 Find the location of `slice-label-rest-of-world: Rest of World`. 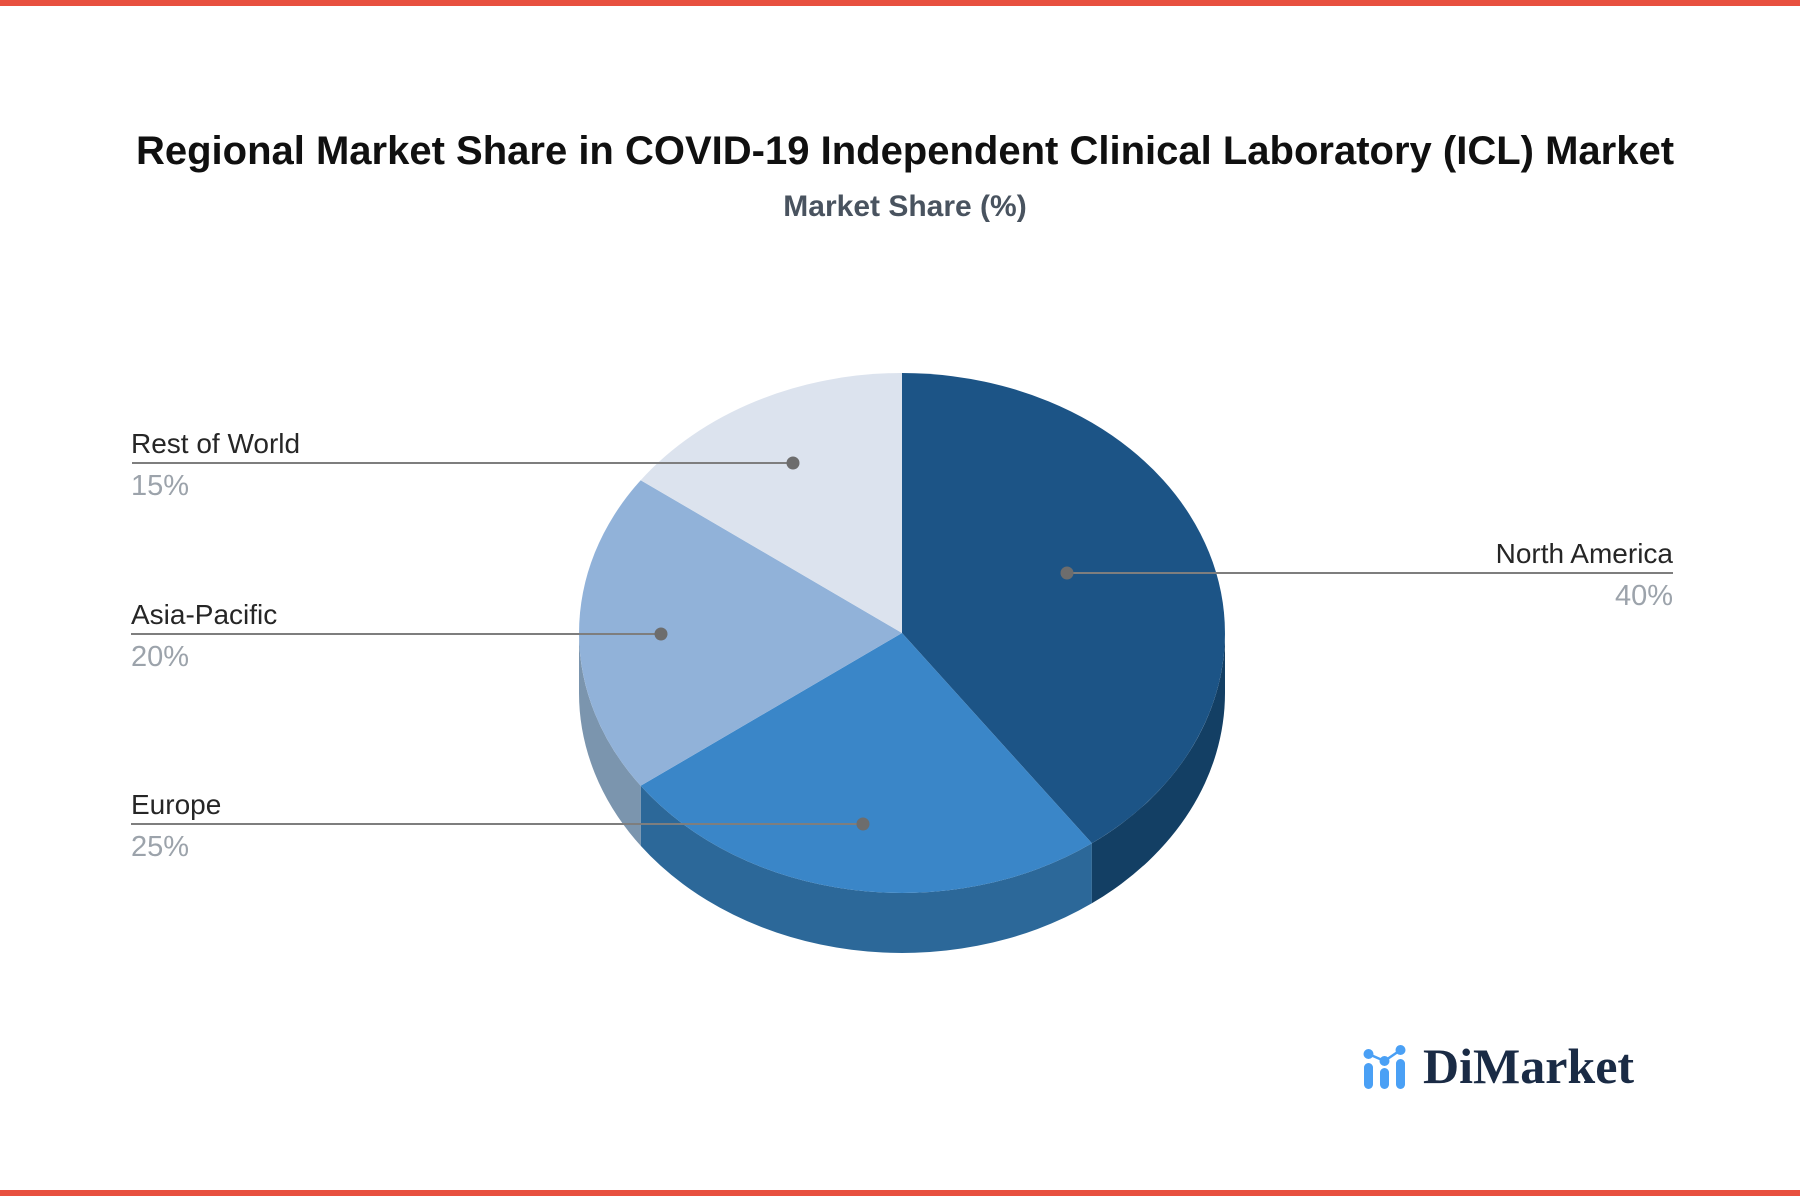

slice-label-rest-of-world: Rest of World is located at coordinates (216, 443).